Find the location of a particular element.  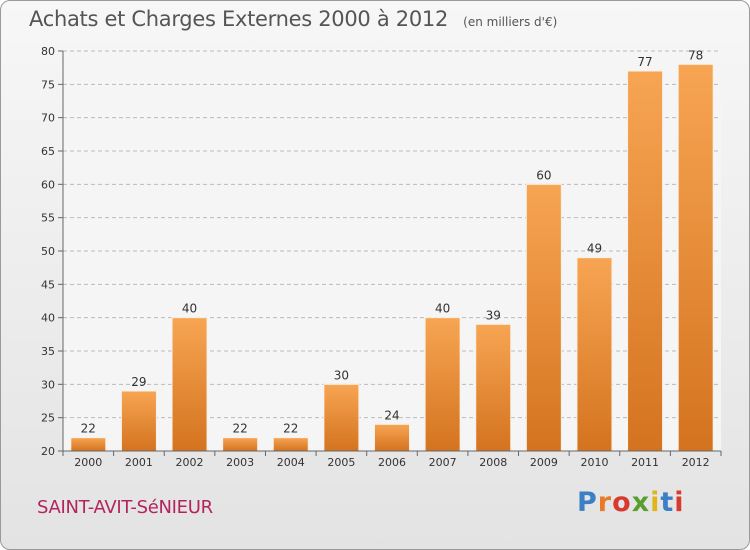

bar-2006 is located at coordinates (392, 437).